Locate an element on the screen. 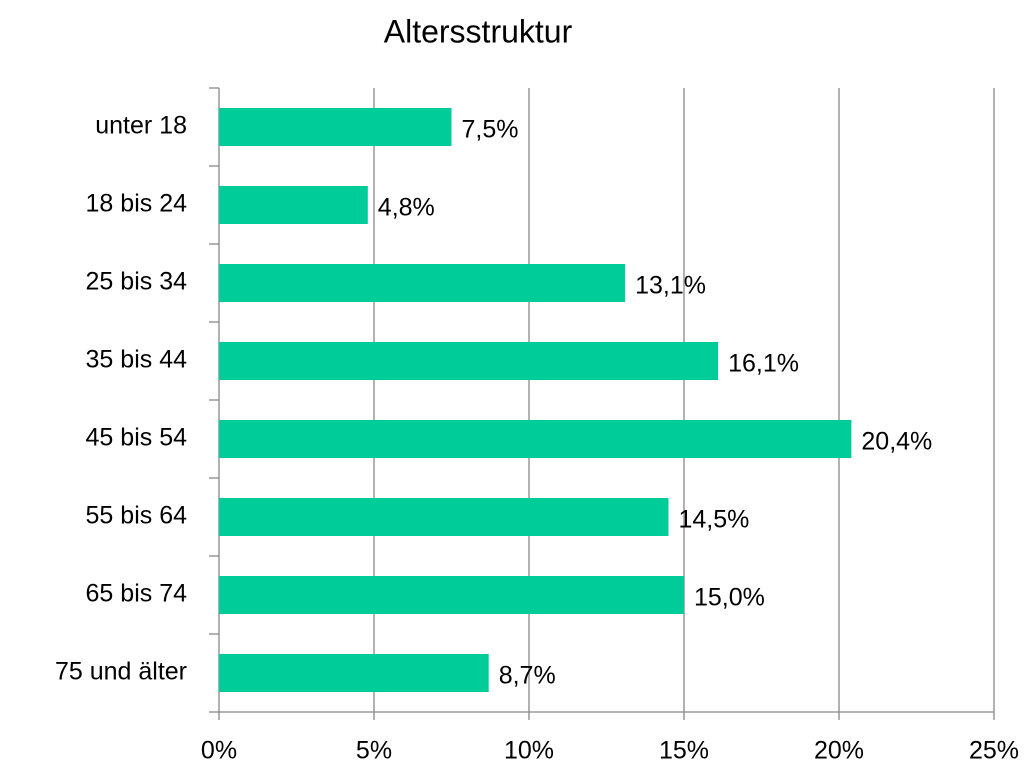 The height and width of the screenshot is (773, 1028). y-tick-label: 35 bis 44 is located at coordinates (137, 360).